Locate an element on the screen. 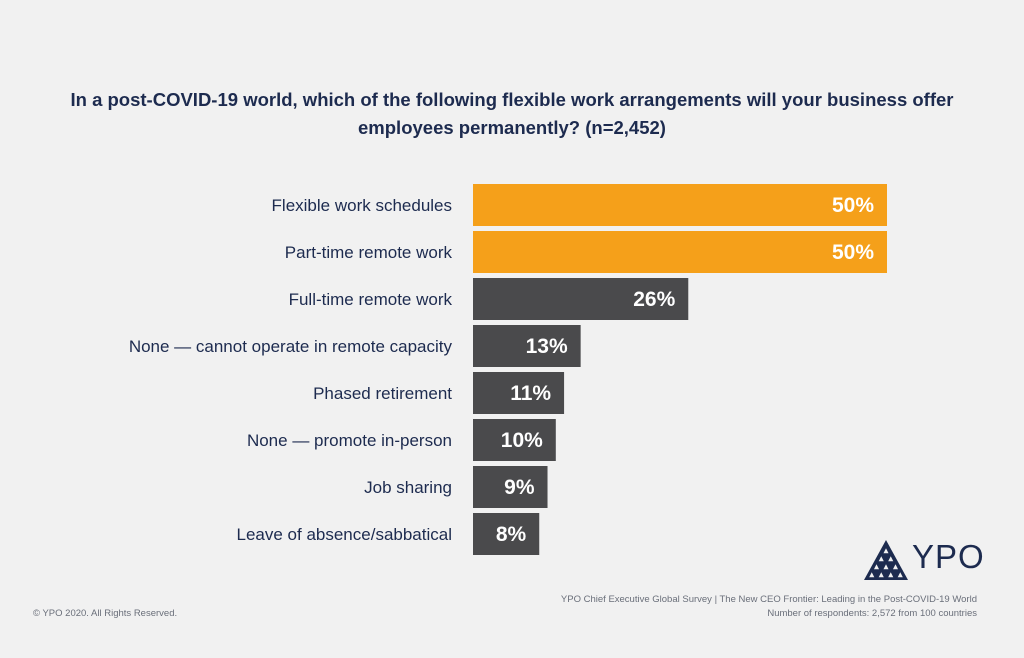  logo-text: YPO is located at coordinates (948, 556).